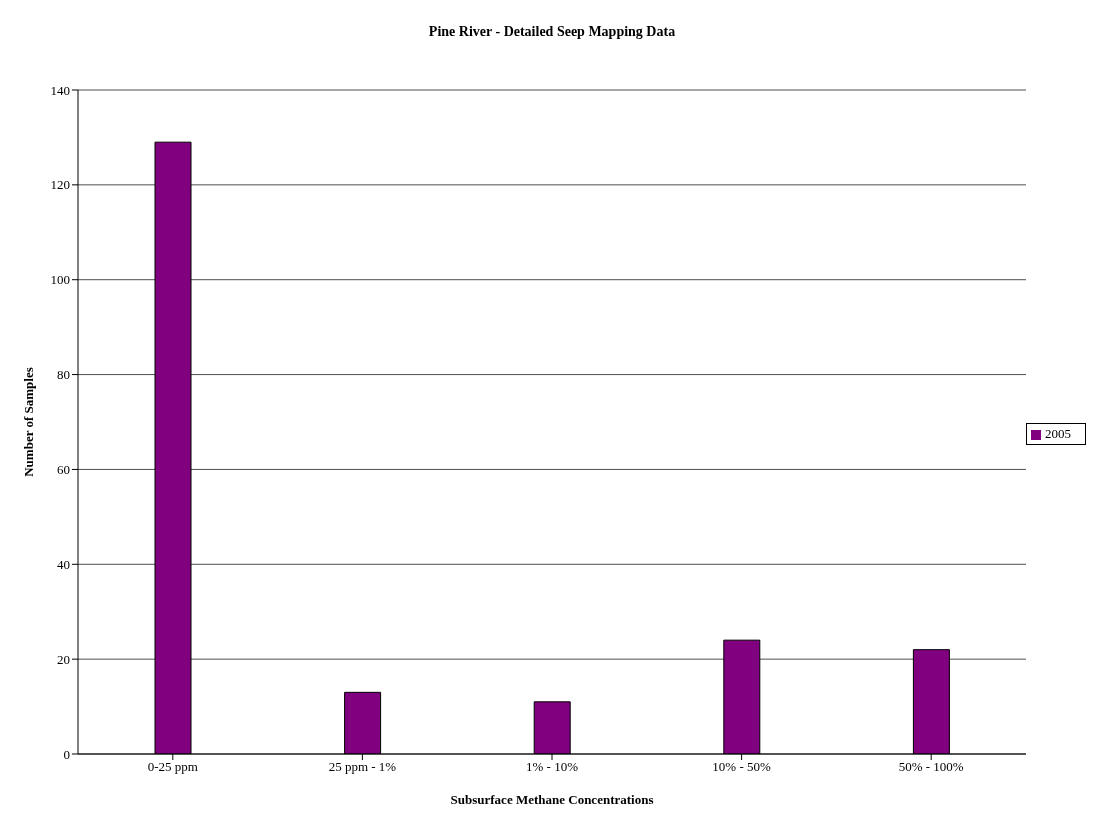 The height and width of the screenshot is (820, 1104). I want to click on chart-title: Pine River - Detailed Seep Mapping Data, so click(552, 32).